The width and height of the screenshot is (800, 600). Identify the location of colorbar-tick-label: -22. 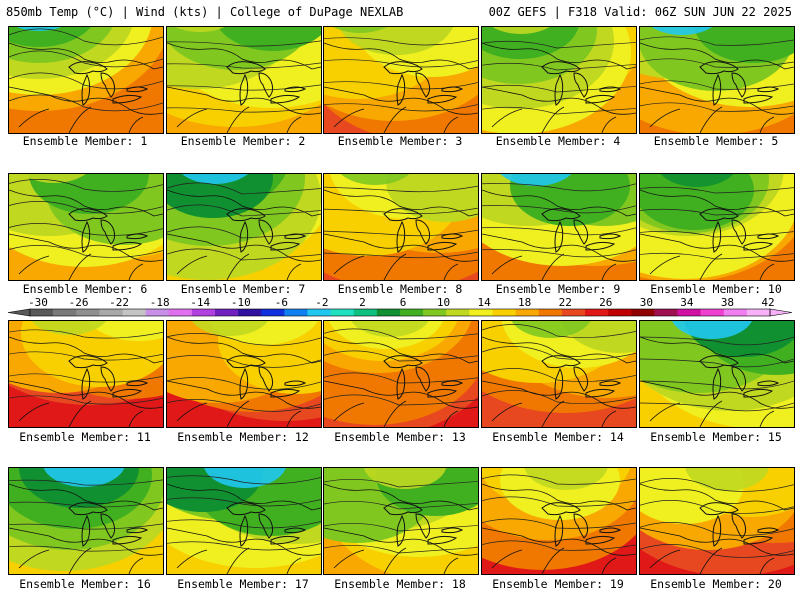
(119, 302).